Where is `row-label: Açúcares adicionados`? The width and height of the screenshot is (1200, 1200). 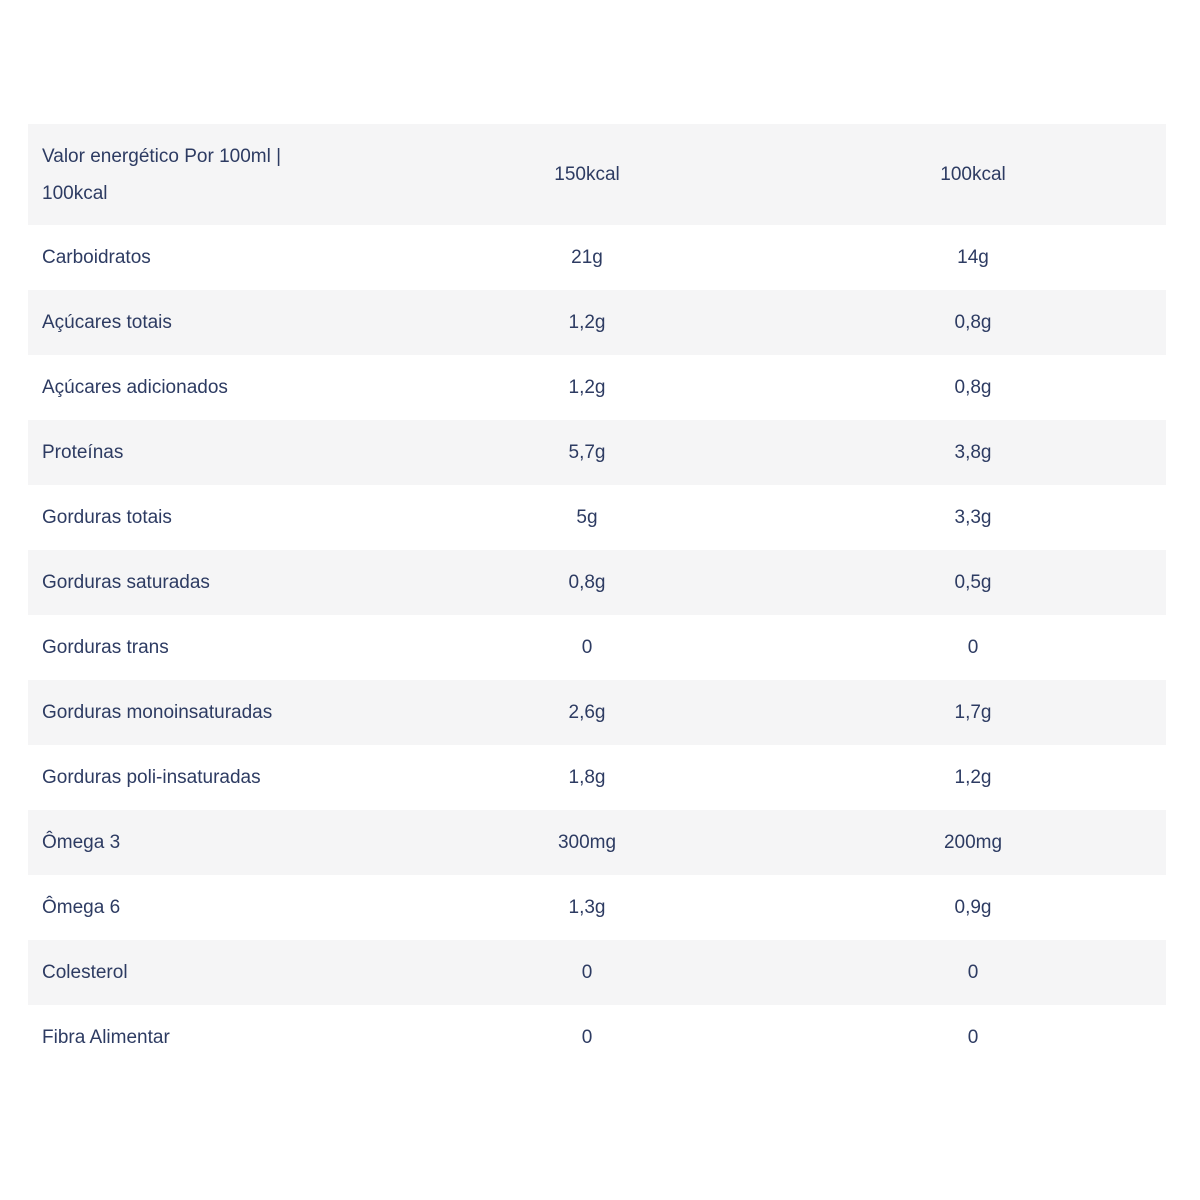
row-label: Açúcares adicionados is located at coordinates (135, 387).